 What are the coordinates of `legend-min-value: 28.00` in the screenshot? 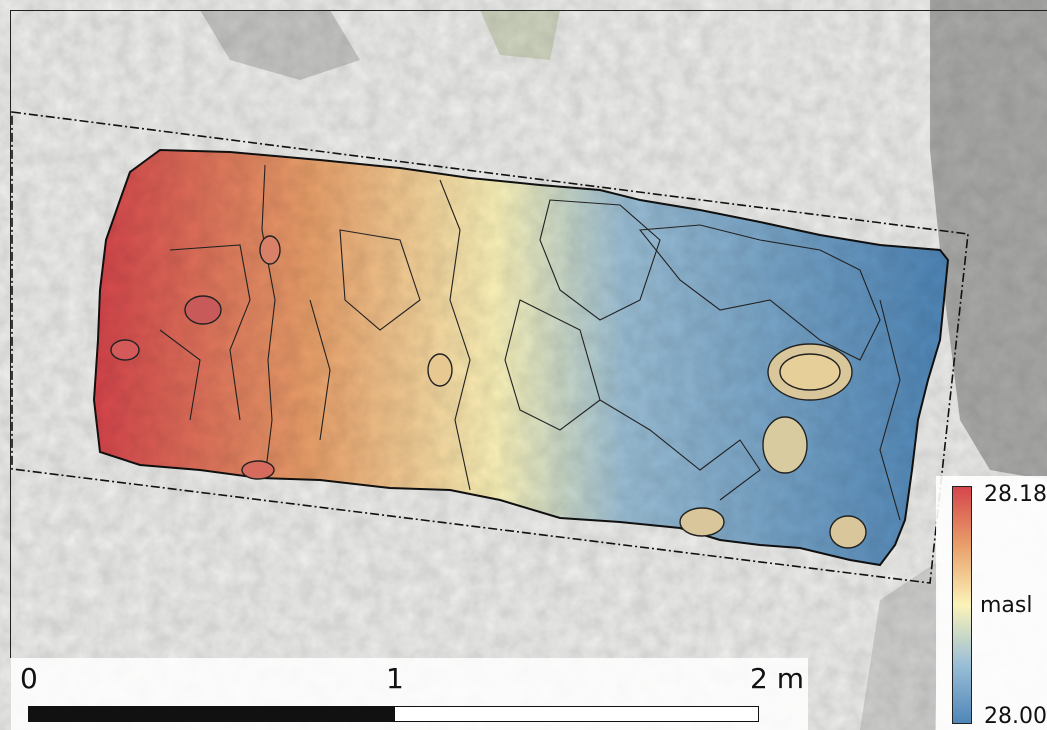 It's located at (1015, 716).